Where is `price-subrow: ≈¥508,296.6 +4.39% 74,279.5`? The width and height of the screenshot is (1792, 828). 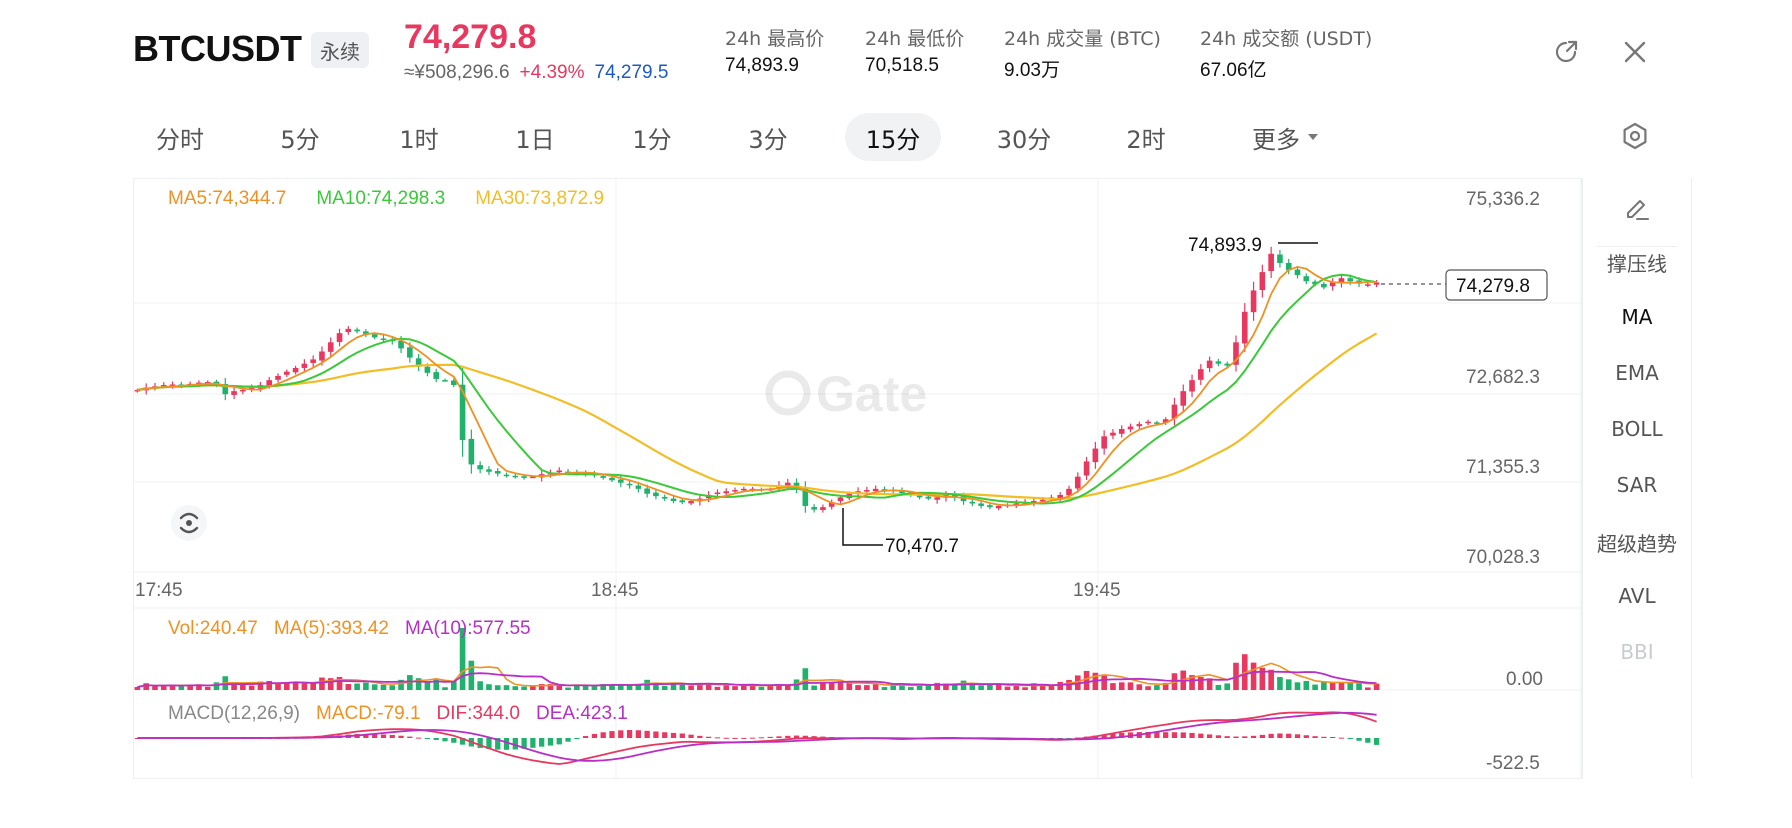
price-subrow: ≈¥508,296.6 +4.39% 74,279.5 is located at coordinates (541, 73).